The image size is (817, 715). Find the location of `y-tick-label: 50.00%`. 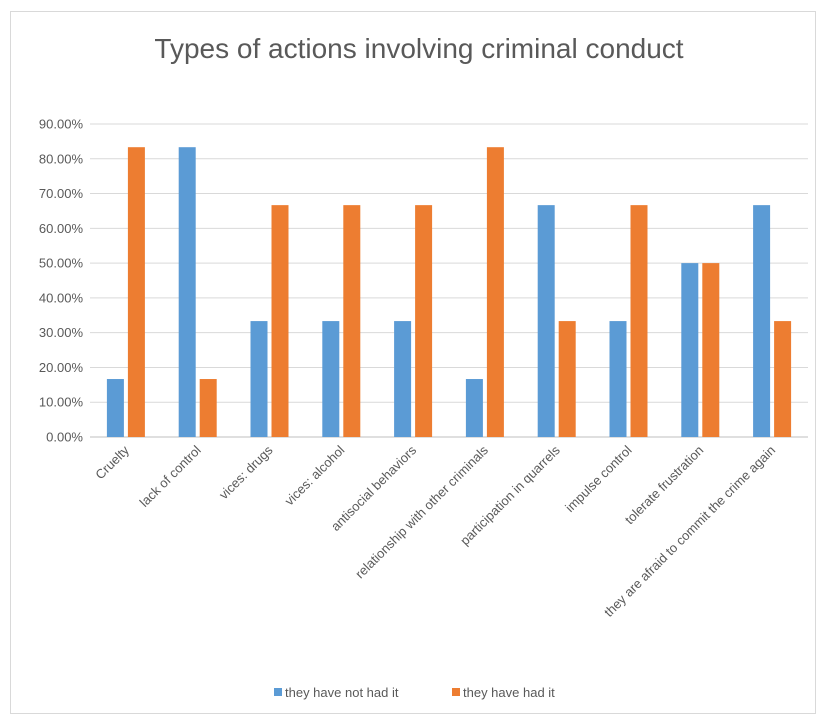

y-tick-label: 50.00% is located at coordinates (61, 263).